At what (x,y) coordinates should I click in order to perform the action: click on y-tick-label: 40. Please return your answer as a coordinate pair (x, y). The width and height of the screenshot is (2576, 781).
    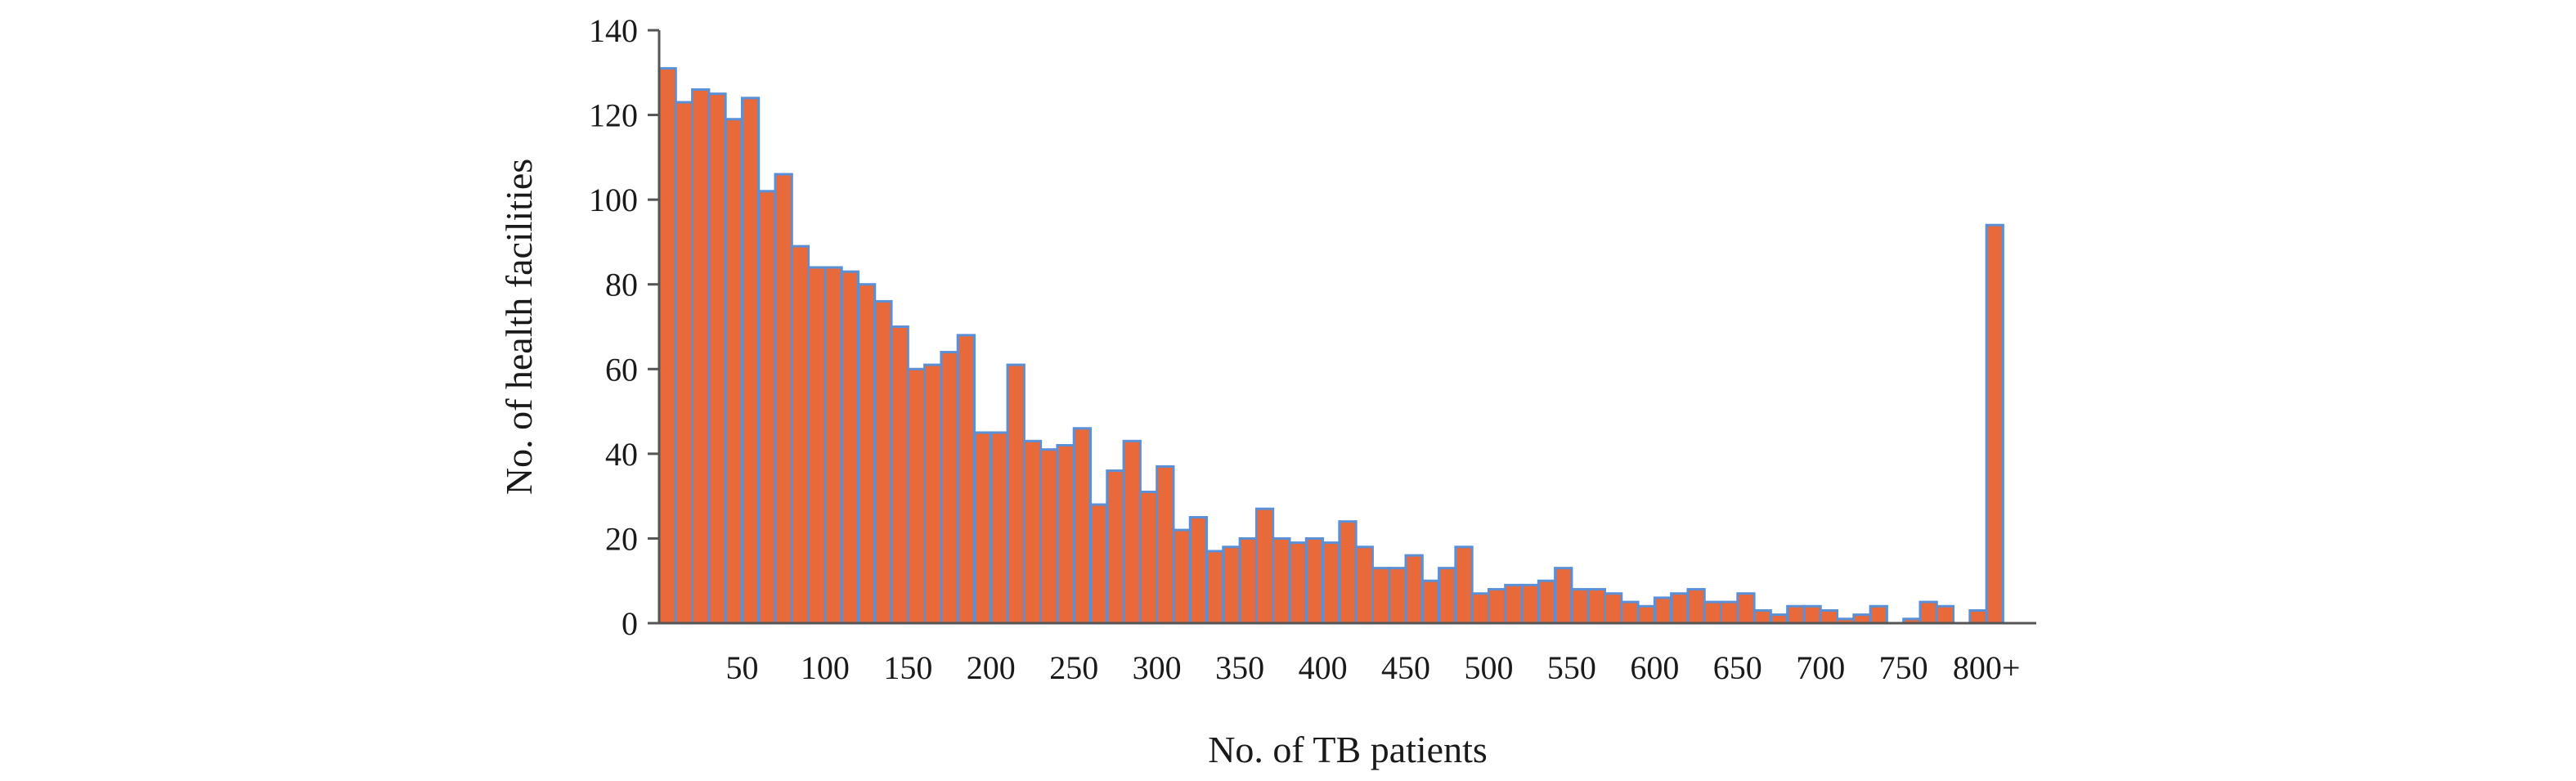
    Looking at the image, I should click on (621, 455).